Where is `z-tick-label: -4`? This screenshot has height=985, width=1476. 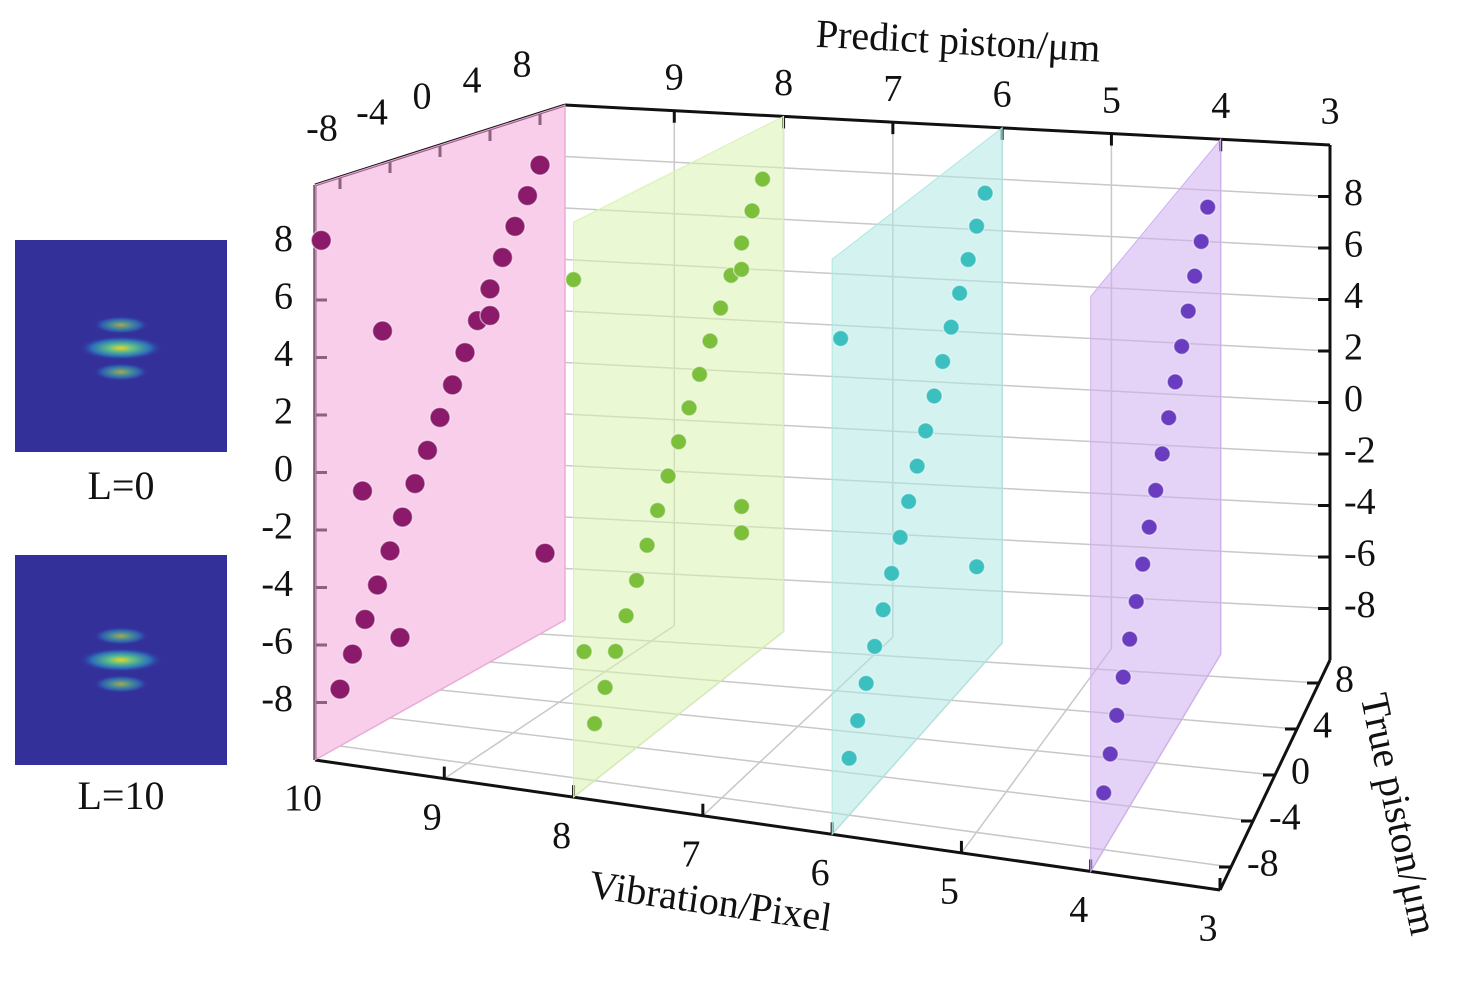
z-tick-label: -4 is located at coordinates (277, 584).